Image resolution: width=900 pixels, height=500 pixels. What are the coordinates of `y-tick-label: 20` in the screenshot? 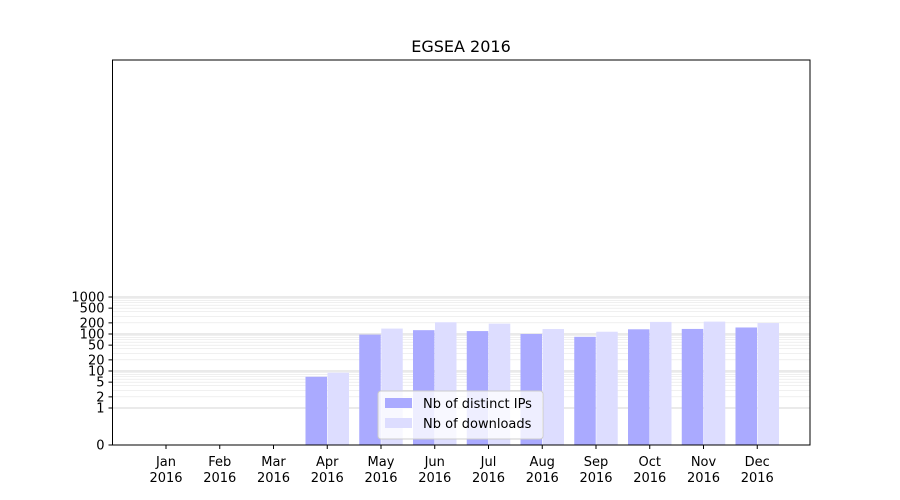 It's located at (96, 360).